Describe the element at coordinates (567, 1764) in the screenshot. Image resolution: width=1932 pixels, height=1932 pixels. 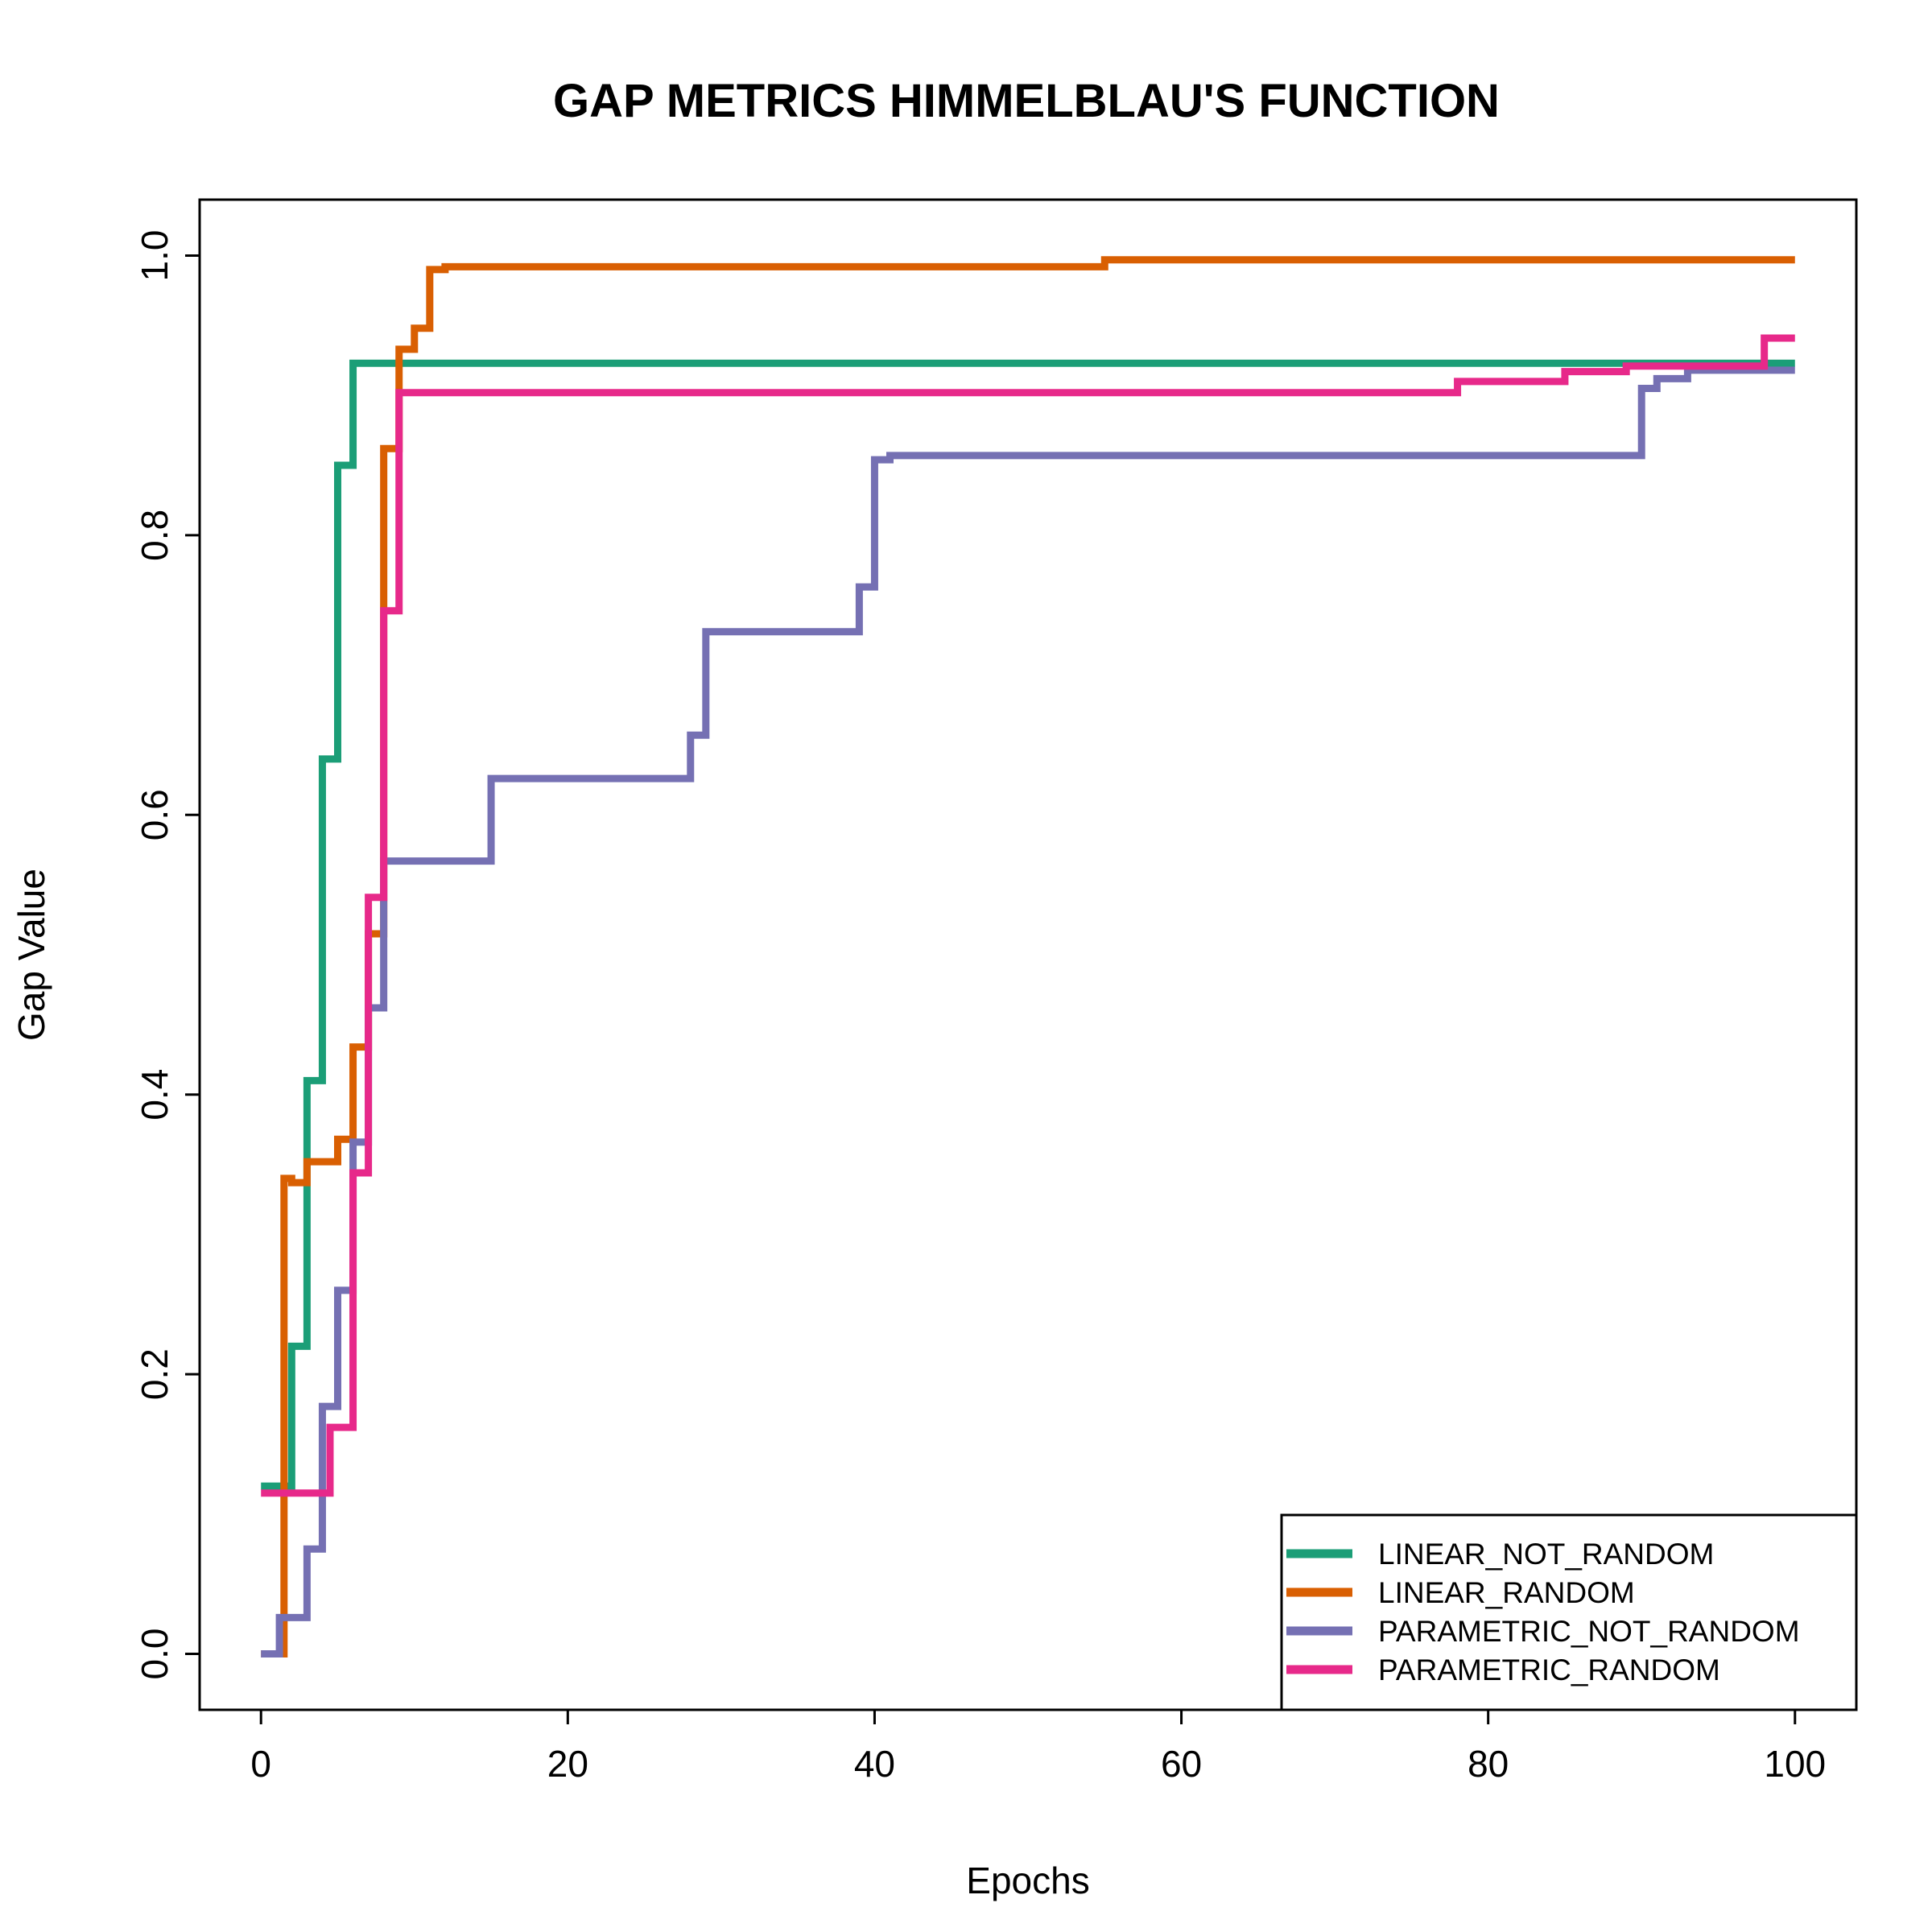
I see `x-tick-label: 20` at that location.